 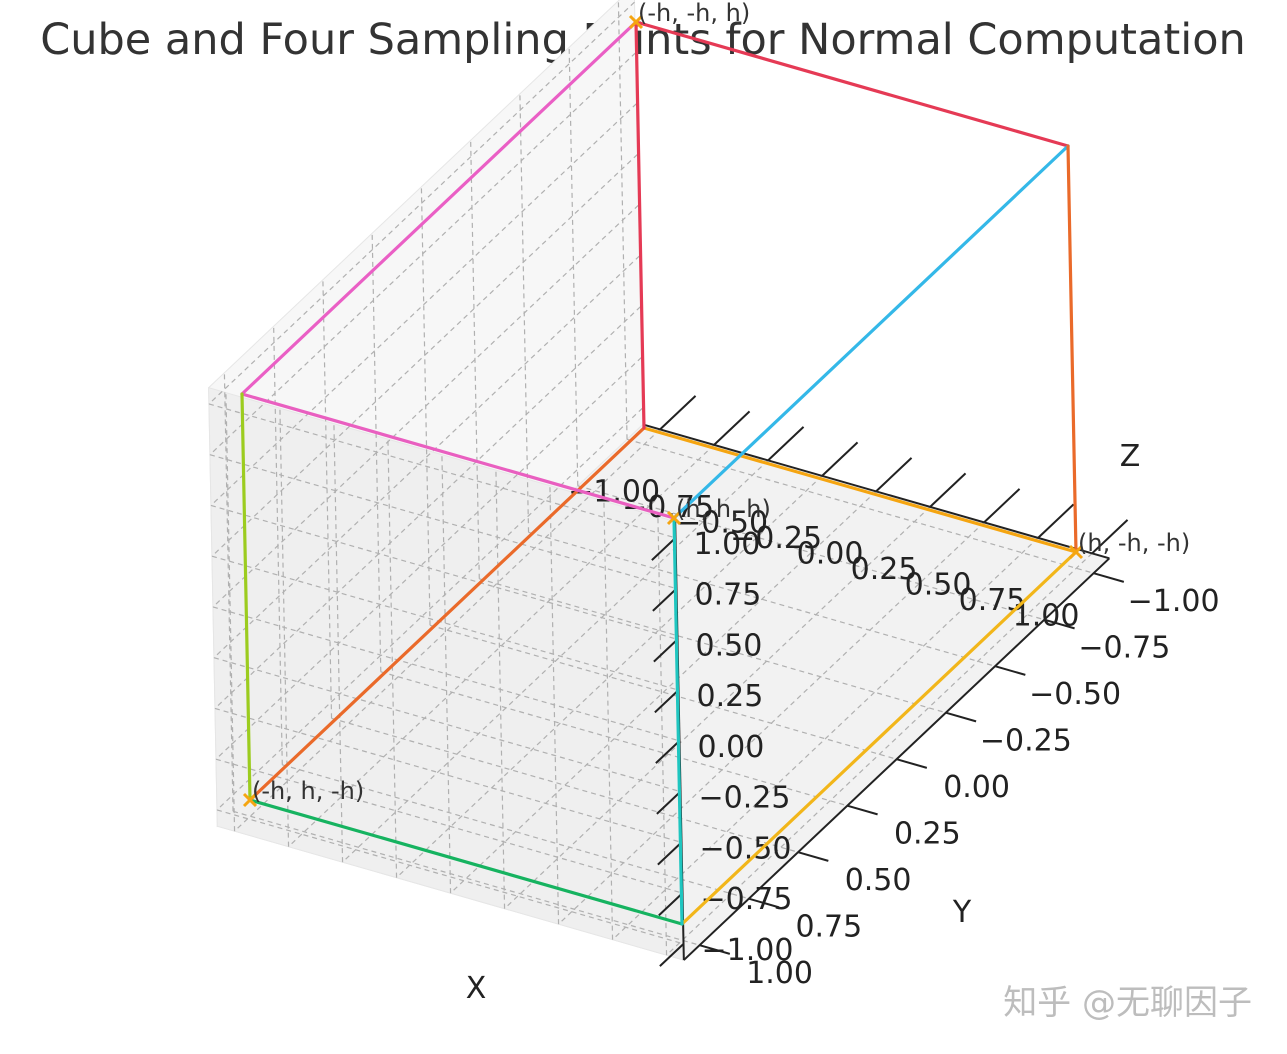 What do you see at coordinates (779, 973) in the screenshot?
I see `y-tick-label: 1.00` at bounding box center [779, 973].